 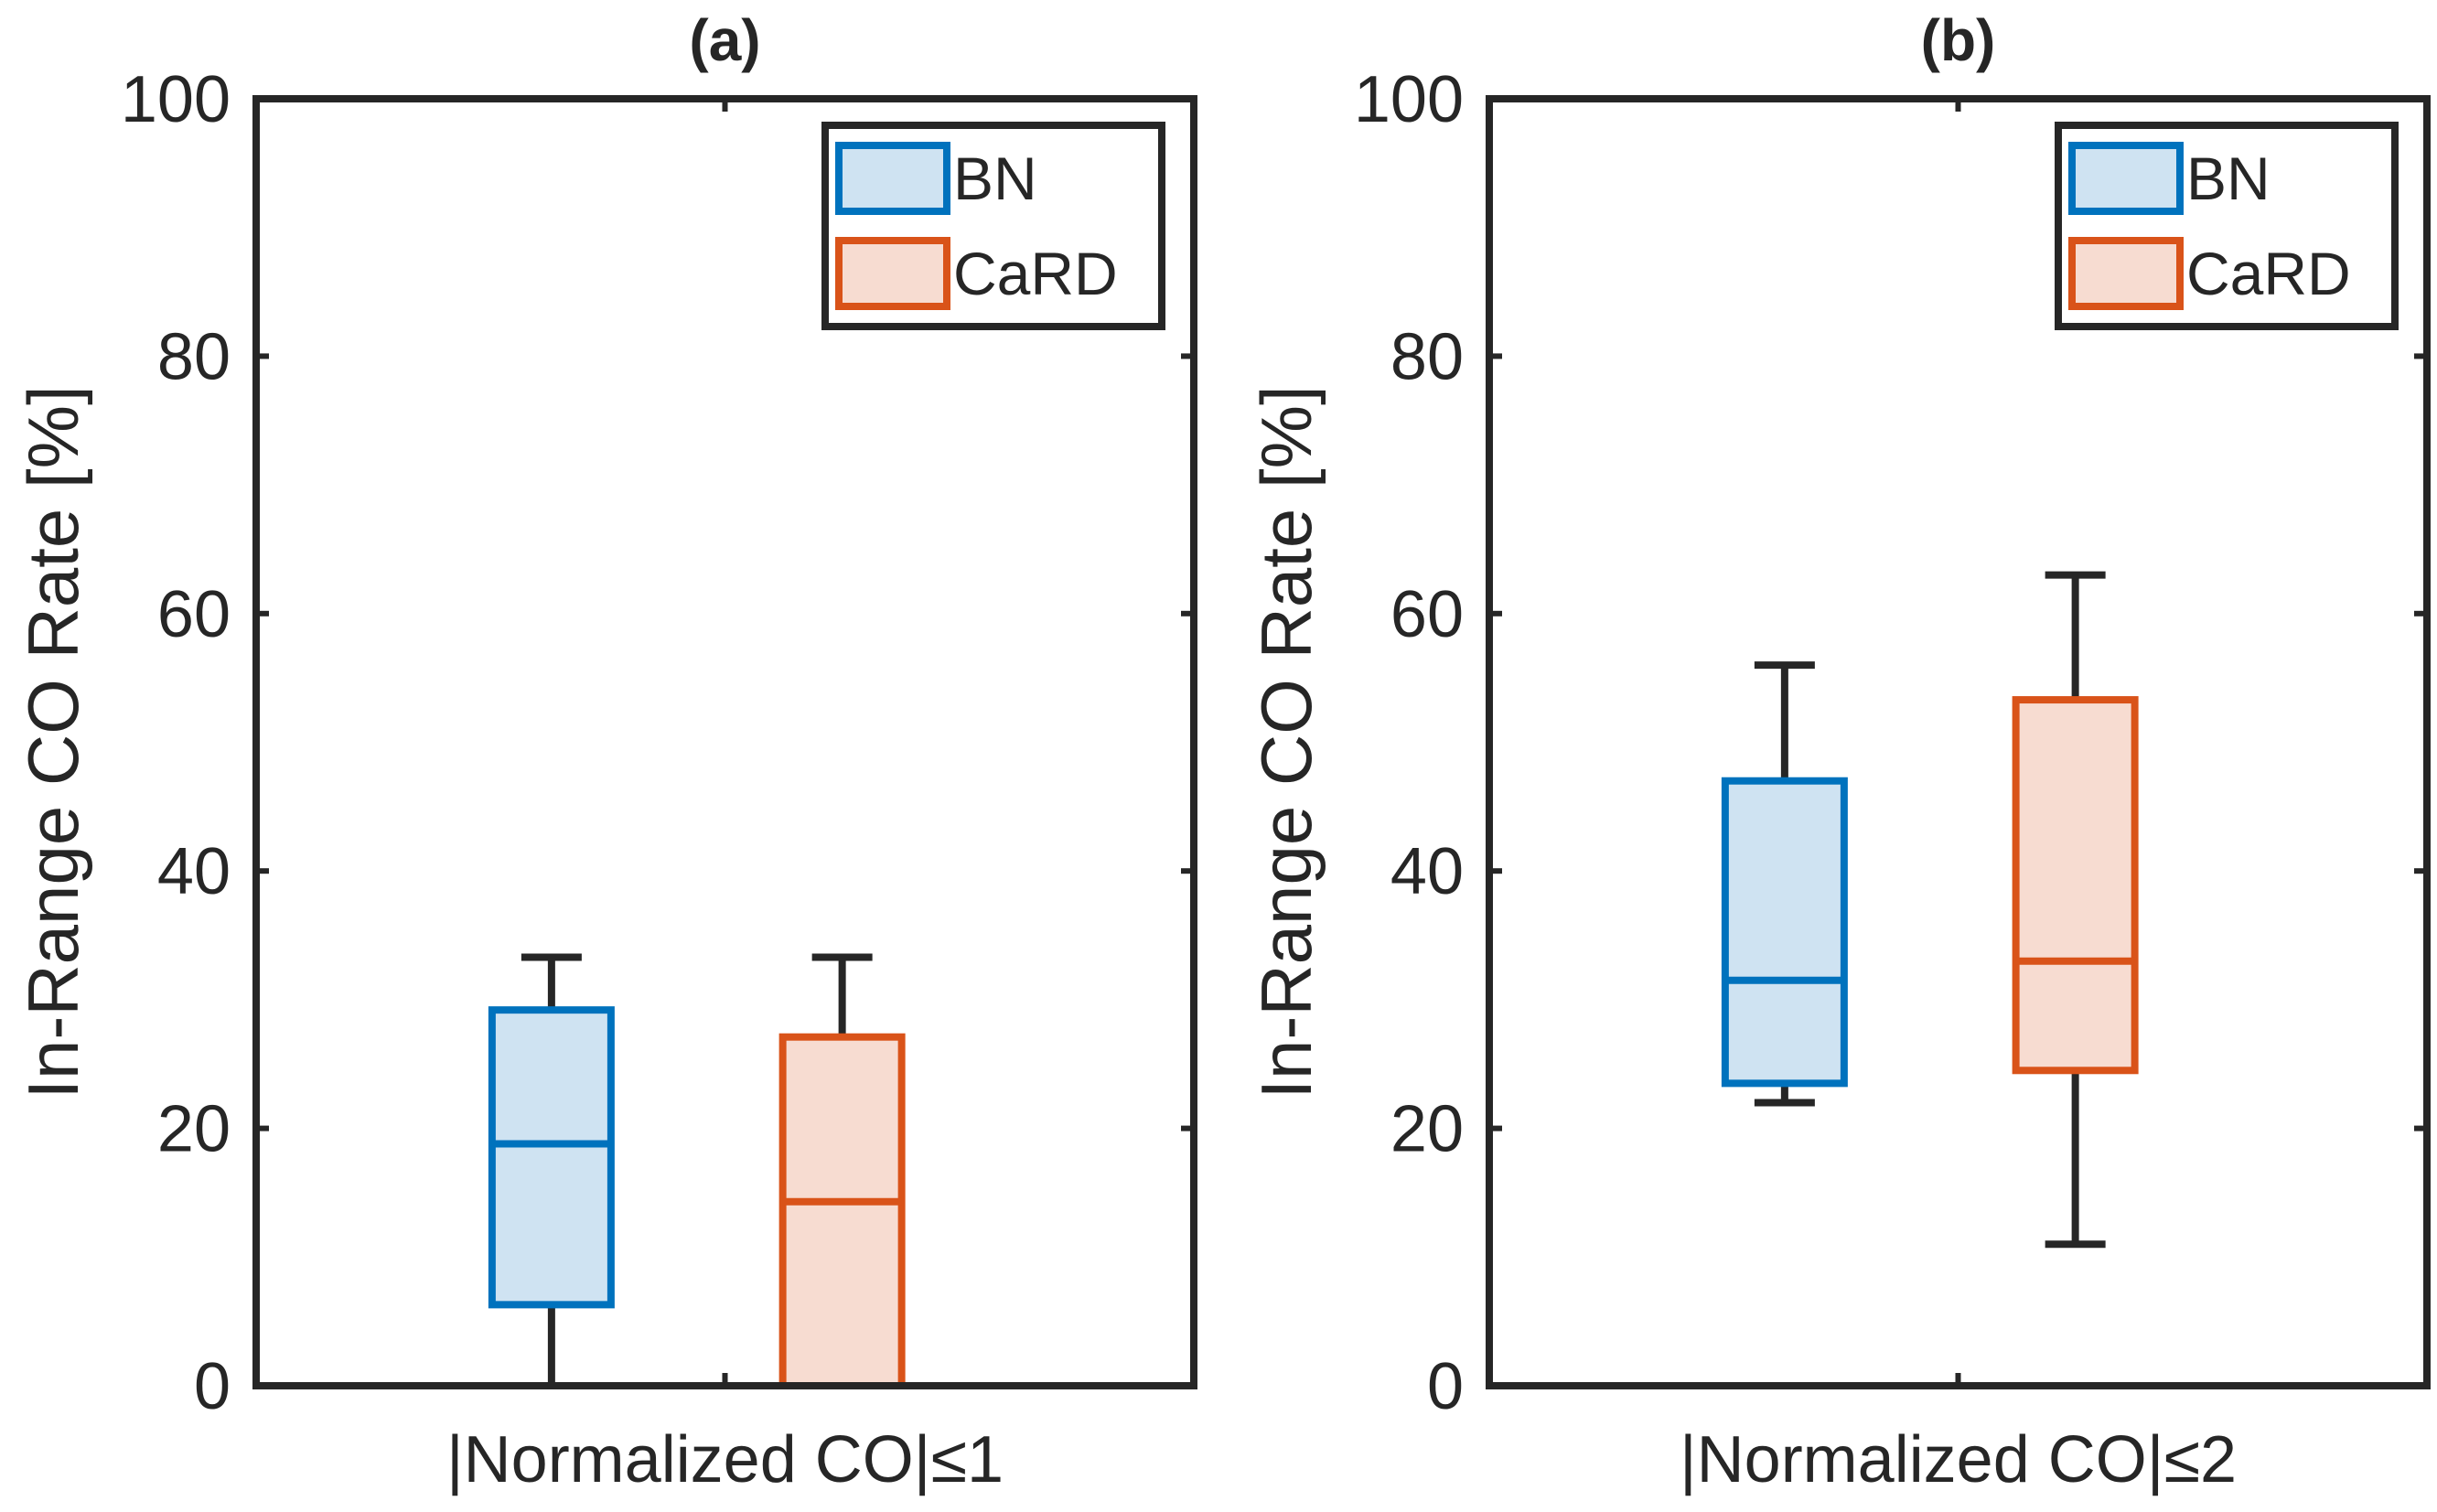 What do you see at coordinates (725, 1459) in the screenshot?
I see `x-axis-label: |Normalized CO|≤1` at bounding box center [725, 1459].